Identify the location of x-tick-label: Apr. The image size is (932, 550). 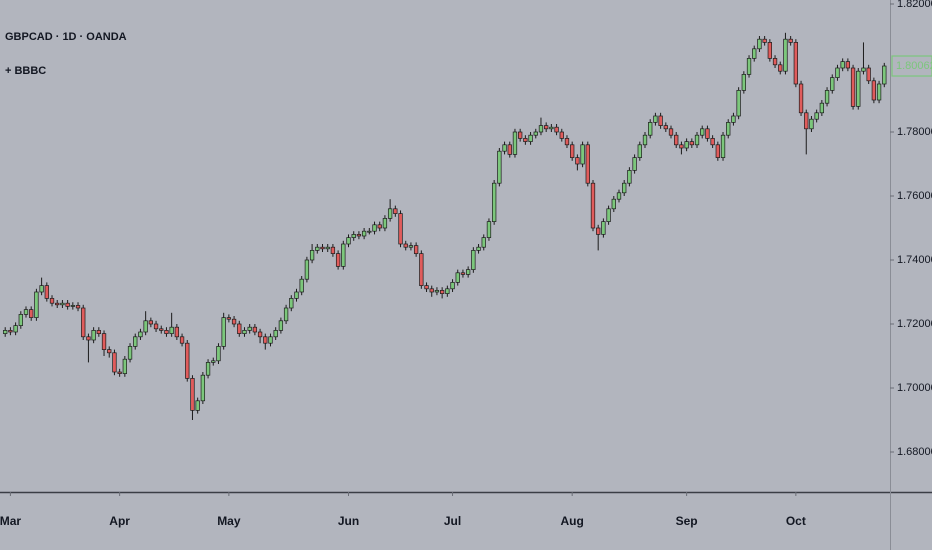
(119, 521).